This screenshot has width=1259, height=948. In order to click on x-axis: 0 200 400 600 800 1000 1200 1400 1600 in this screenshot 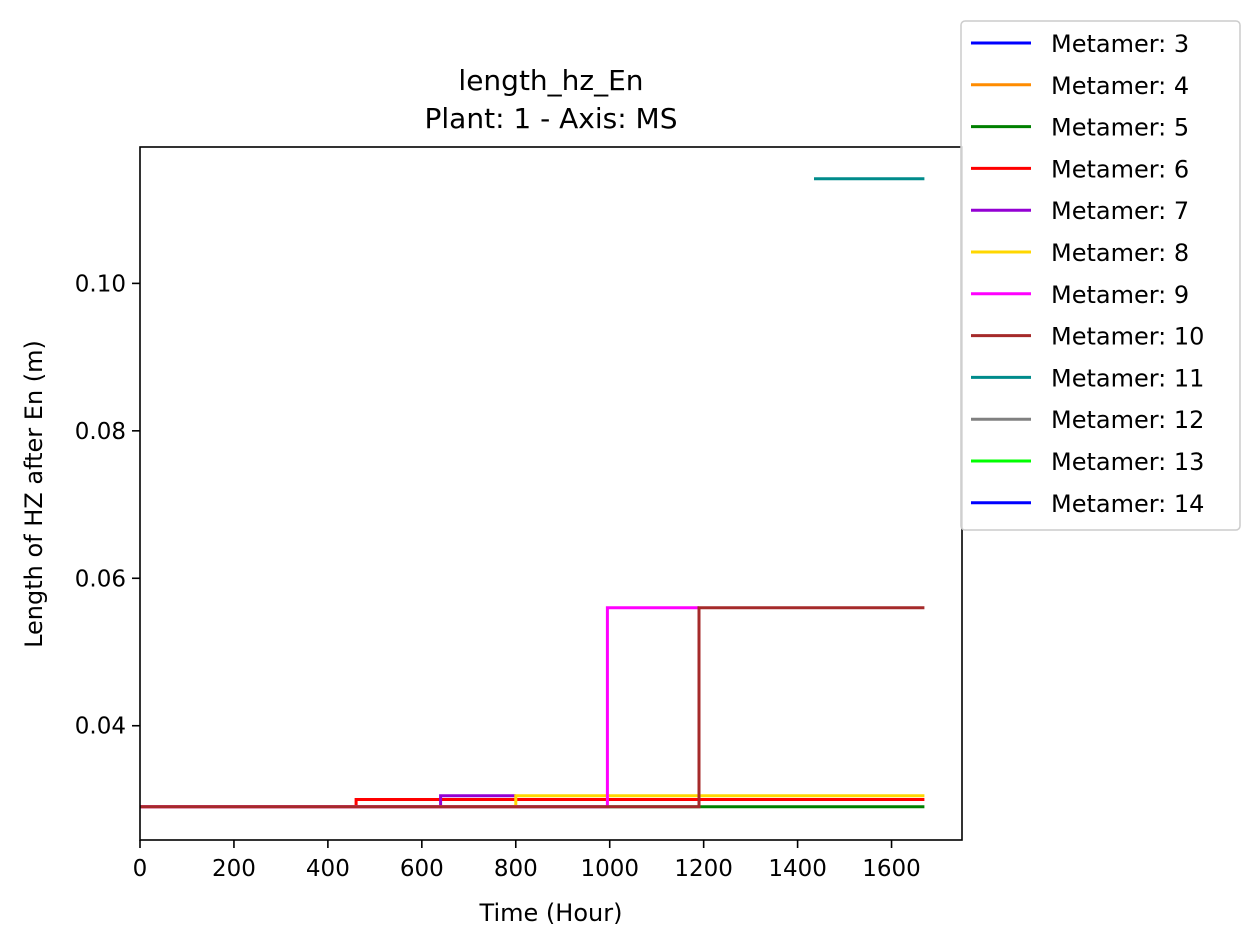, I will do `click(527, 861)`.